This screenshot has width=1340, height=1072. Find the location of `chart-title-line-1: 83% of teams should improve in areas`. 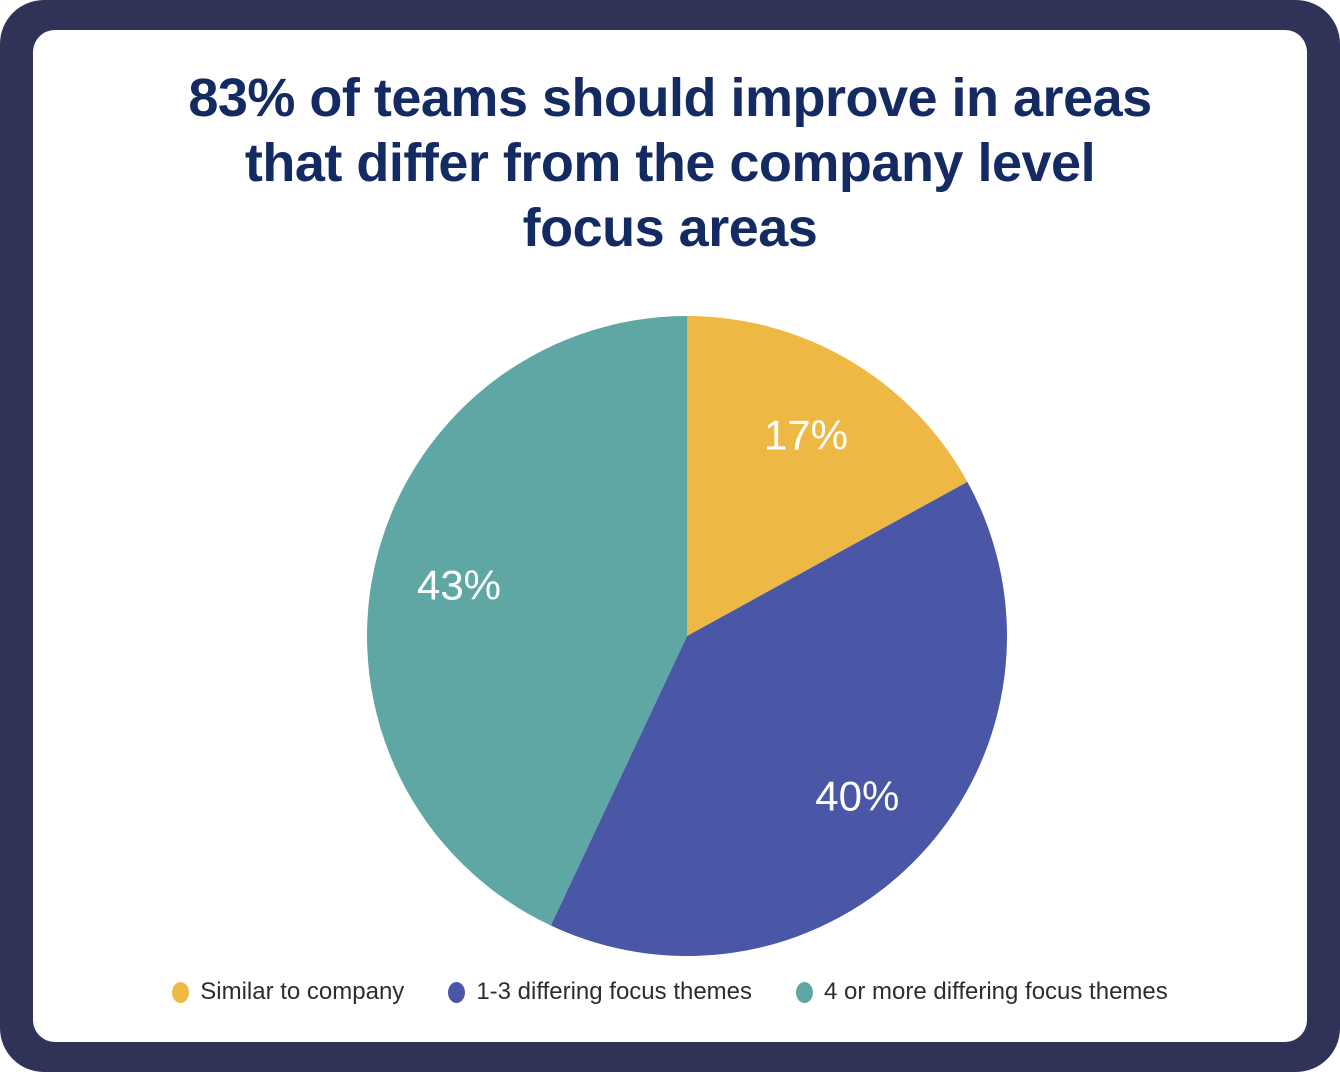

chart-title-line-1: 83% of teams should improve in areas is located at coordinates (670, 98).